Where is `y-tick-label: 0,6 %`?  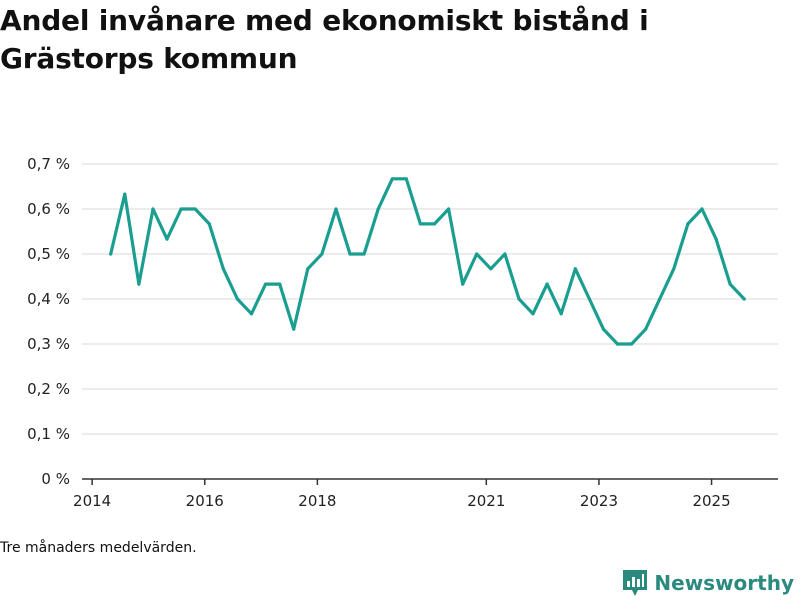 y-tick-label: 0,6 % is located at coordinates (48, 209).